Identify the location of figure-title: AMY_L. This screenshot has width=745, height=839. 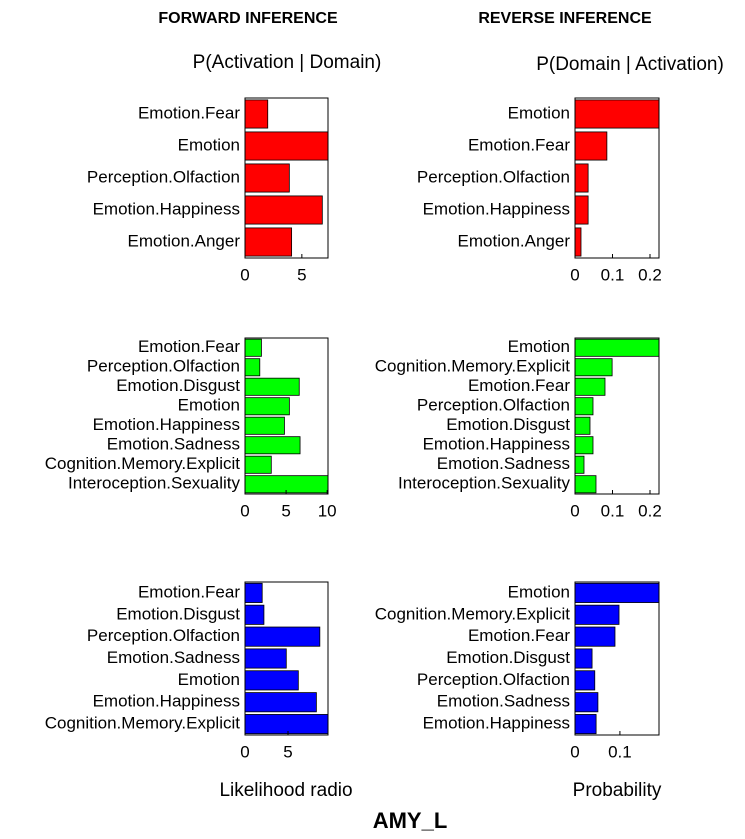
(410, 820).